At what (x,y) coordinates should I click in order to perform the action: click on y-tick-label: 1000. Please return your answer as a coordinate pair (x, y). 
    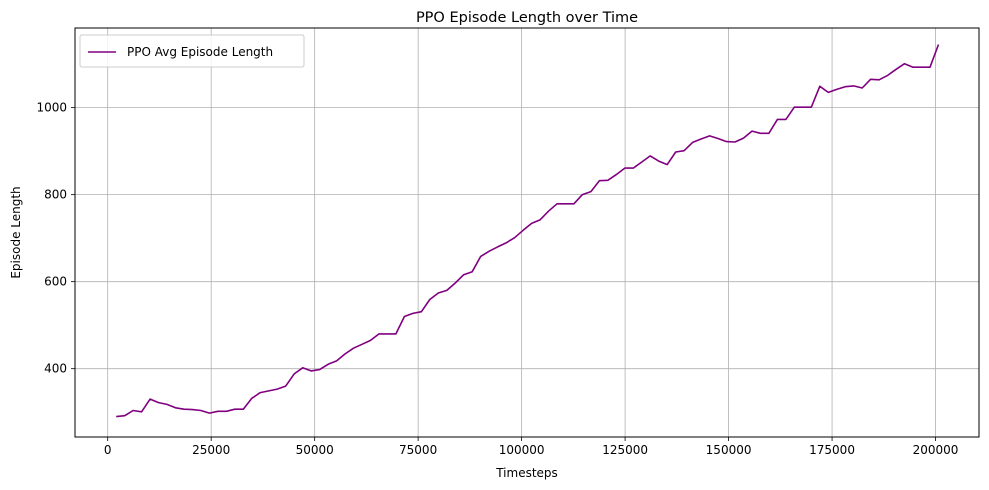
    Looking at the image, I should click on (51, 108).